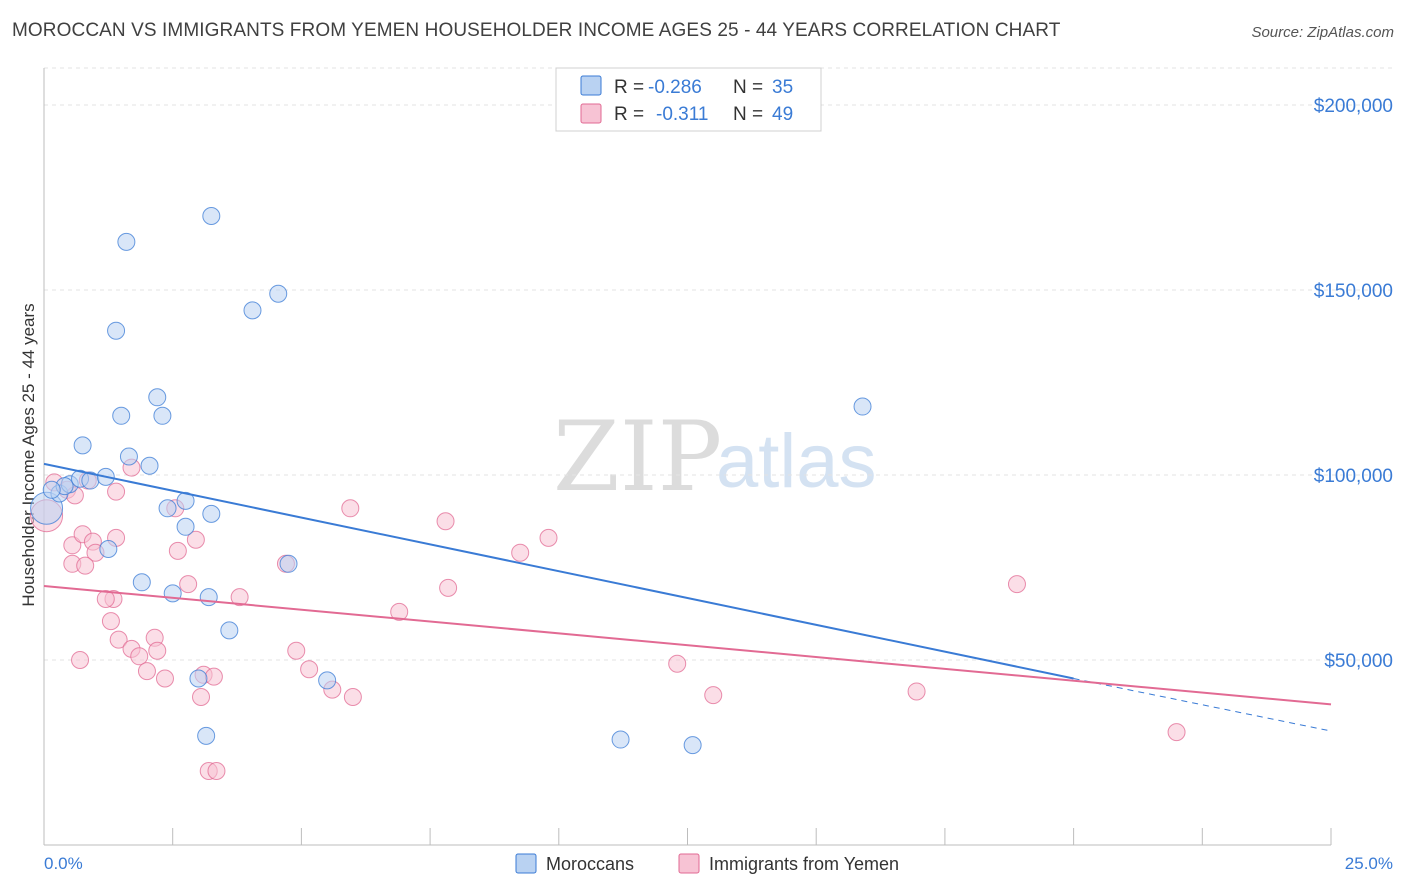 The width and height of the screenshot is (1406, 892). I want to click on legend-swatch-yemen, so click(591, 113).